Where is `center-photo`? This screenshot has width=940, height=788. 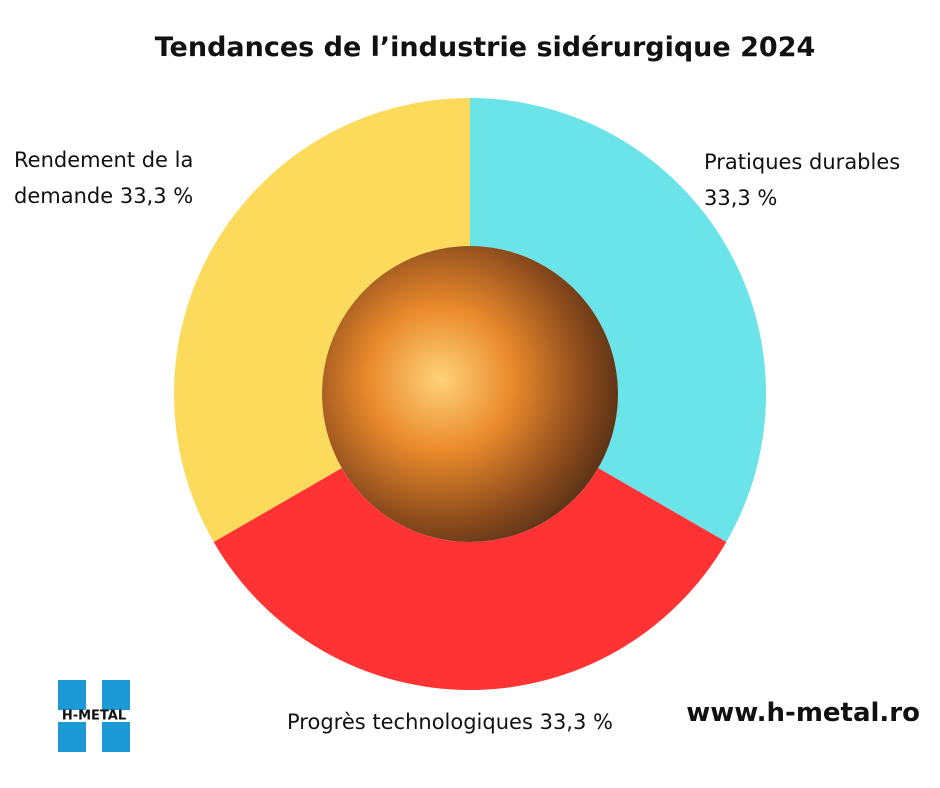
center-photo is located at coordinates (470, 394).